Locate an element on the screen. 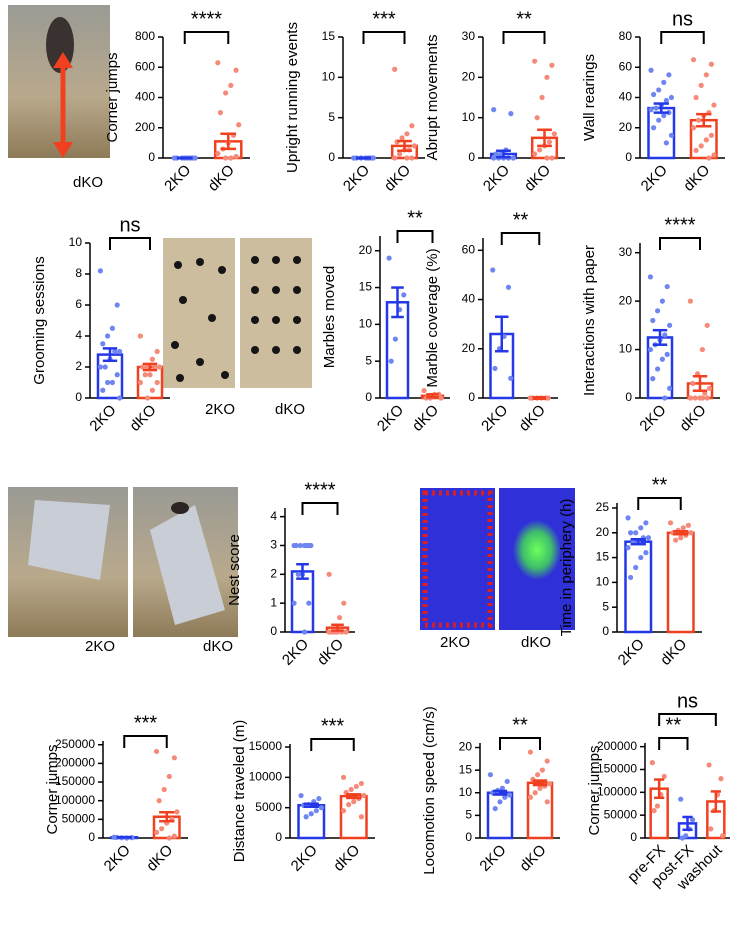 Image resolution: width=734 pixels, height=932 pixels. image-label: dKO is located at coordinates (290, 409).